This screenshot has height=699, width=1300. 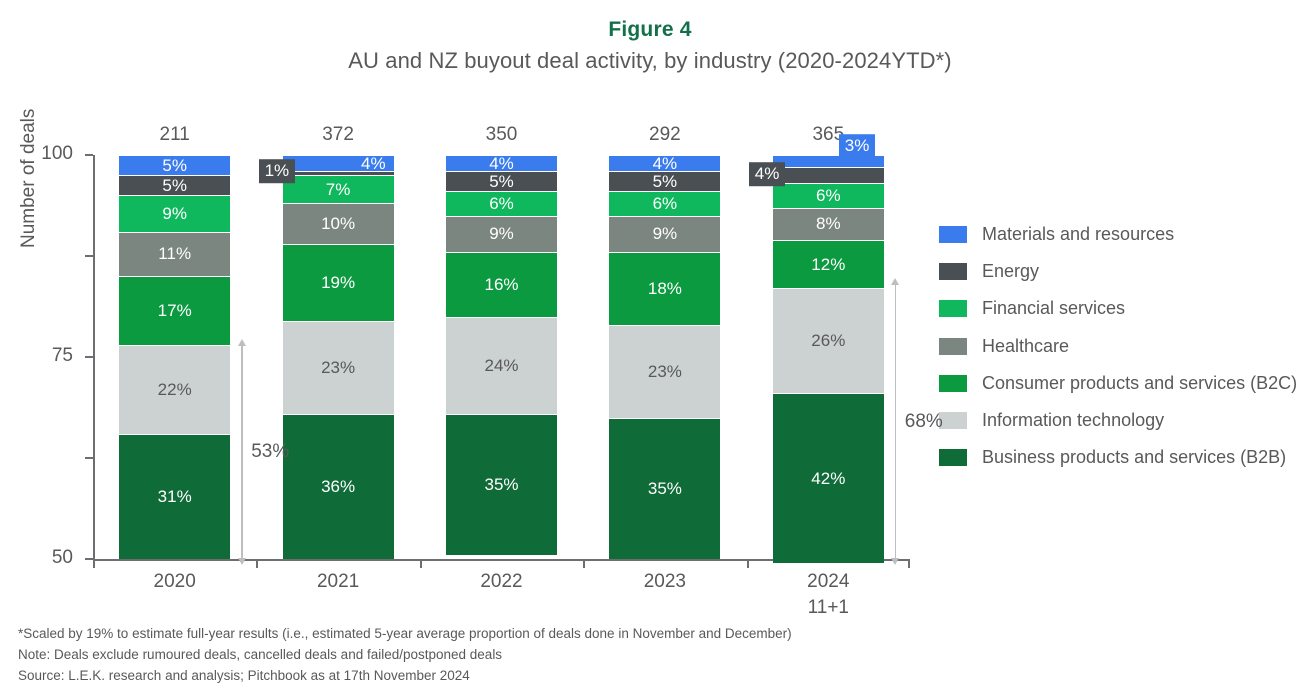 I want to click on segment-value-label: 17%, so click(x=174, y=311).